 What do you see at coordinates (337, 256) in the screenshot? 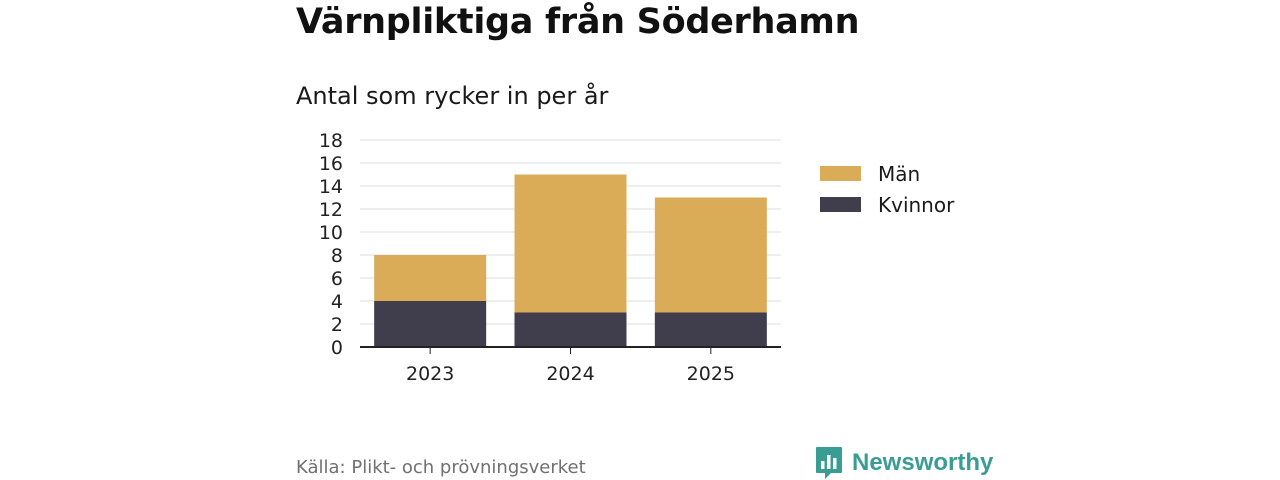
I see `y-tick-label: 8` at bounding box center [337, 256].